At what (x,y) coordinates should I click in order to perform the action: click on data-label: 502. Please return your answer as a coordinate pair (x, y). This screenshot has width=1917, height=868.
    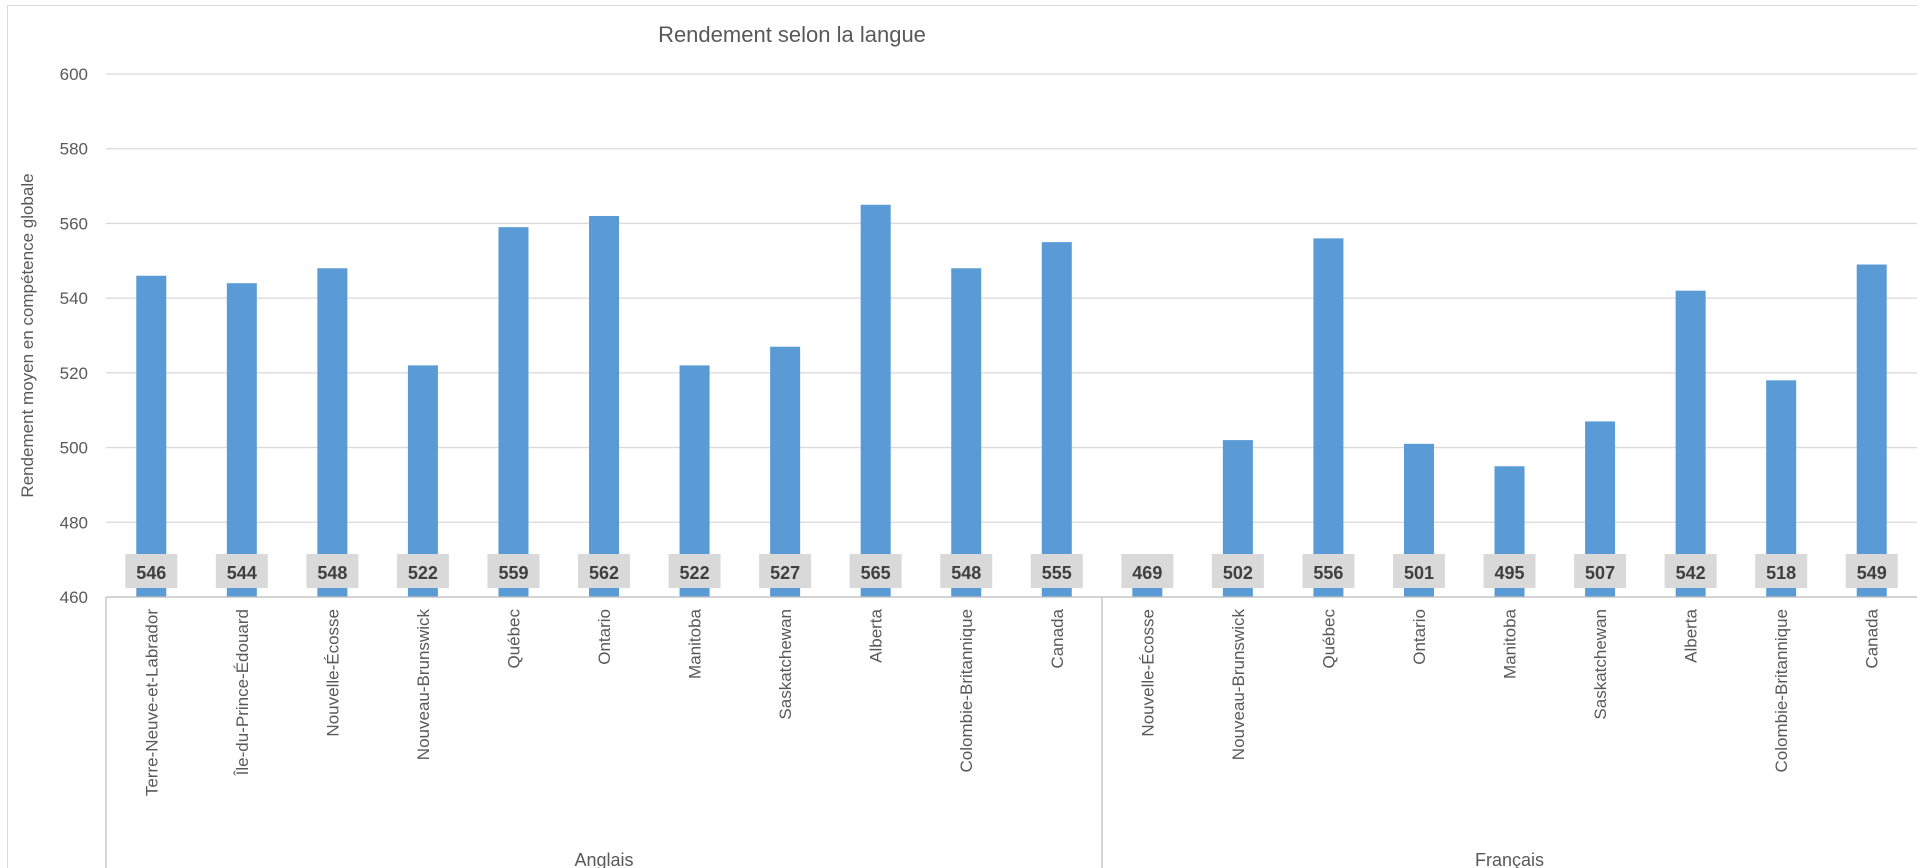
    Looking at the image, I should click on (1238, 573).